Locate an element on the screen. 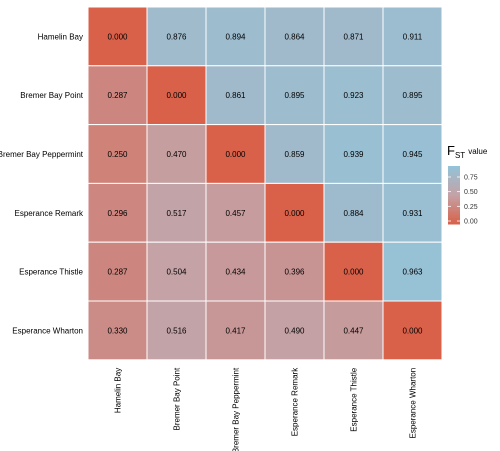 The width and height of the screenshot is (500, 451). cell-value-label: 0.457 is located at coordinates (235, 213).